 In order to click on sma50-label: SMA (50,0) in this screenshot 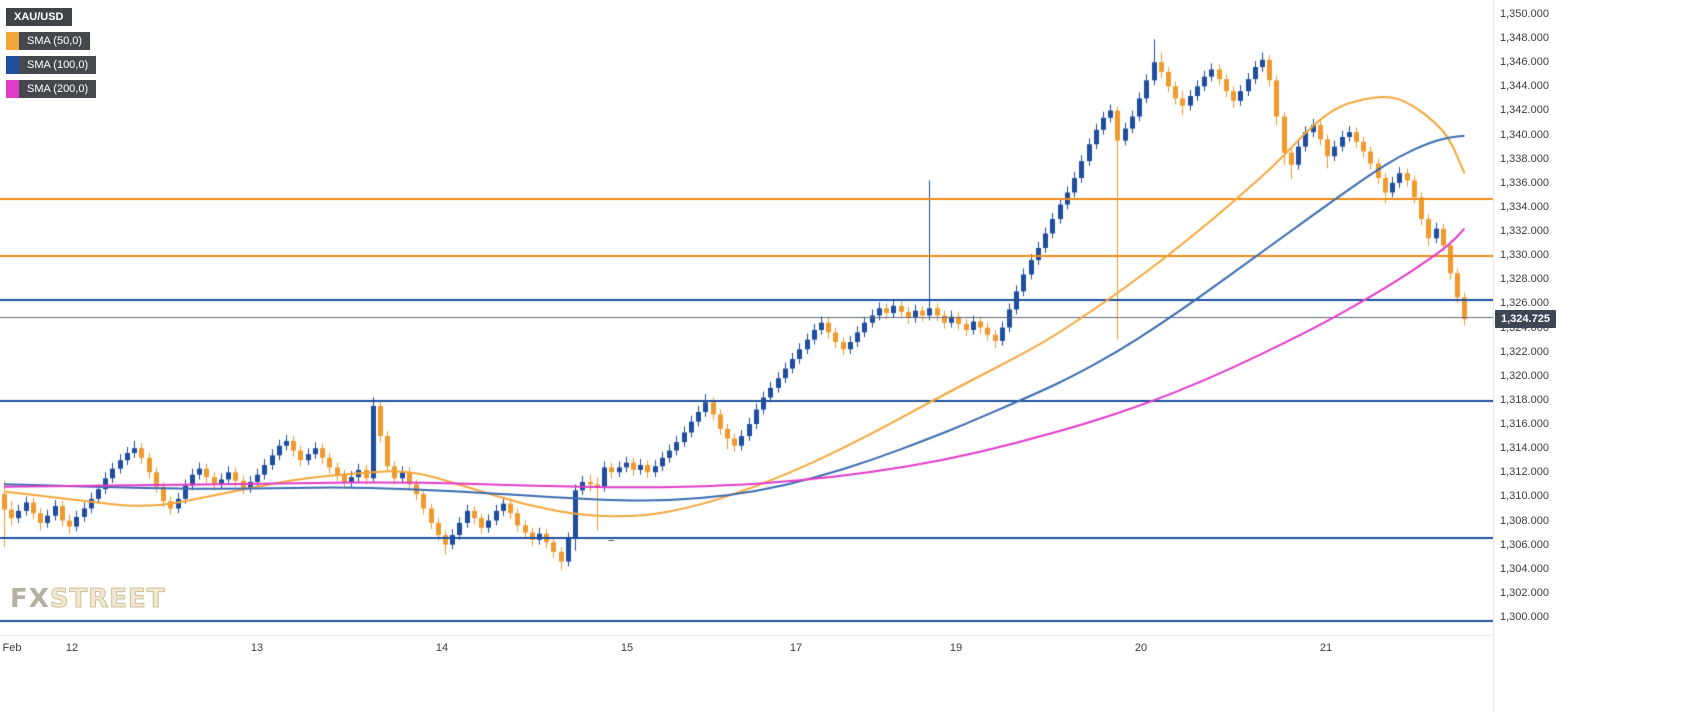, I will do `click(55, 41)`.